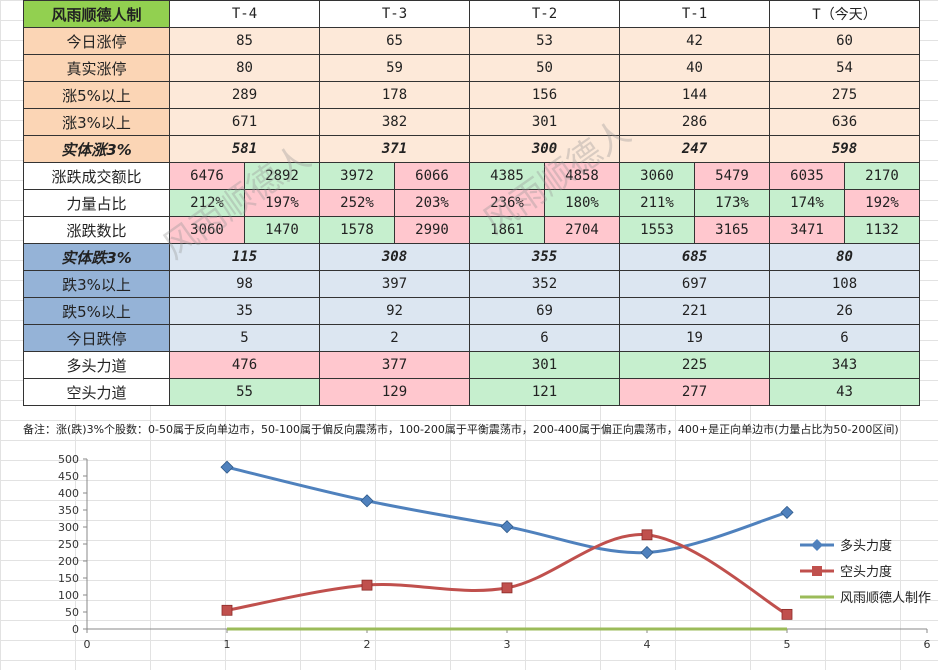 The height and width of the screenshot is (670, 938). Describe the element at coordinates (844, 284) in the screenshot. I see `cell: 108` at that location.